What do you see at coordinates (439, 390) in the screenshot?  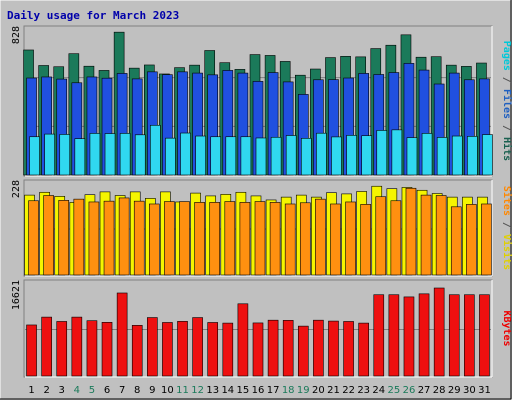 I see `x-tick-label: 28` at bounding box center [439, 390].